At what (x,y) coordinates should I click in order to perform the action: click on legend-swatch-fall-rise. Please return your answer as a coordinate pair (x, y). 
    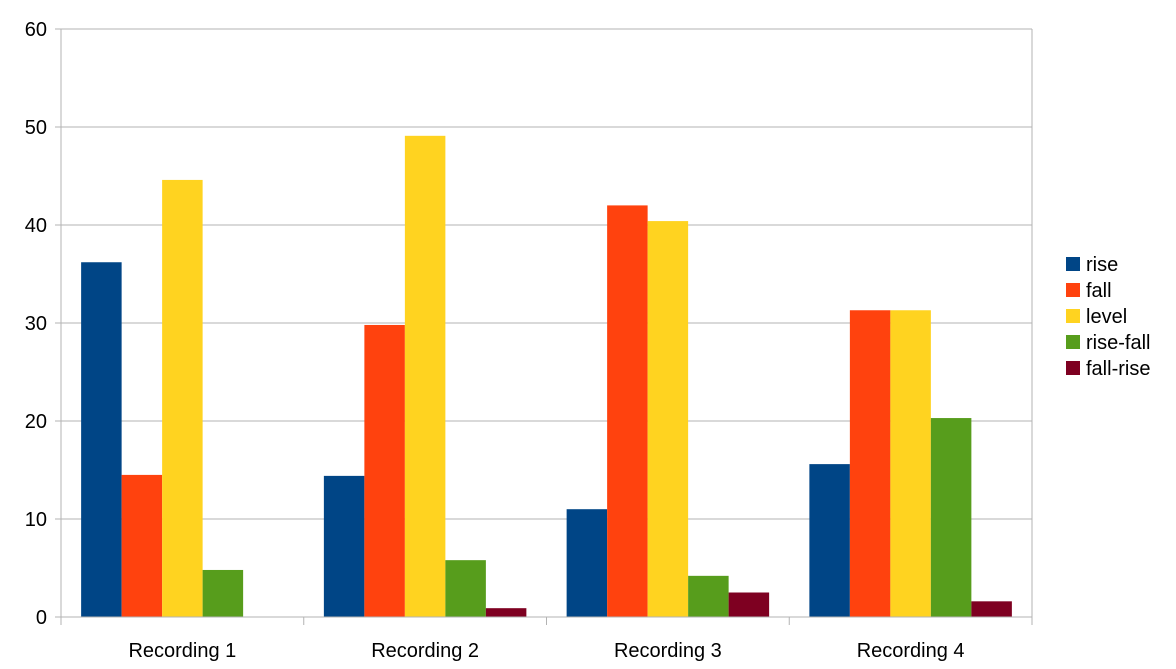
    Looking at the image, I should click on (1073, 368).